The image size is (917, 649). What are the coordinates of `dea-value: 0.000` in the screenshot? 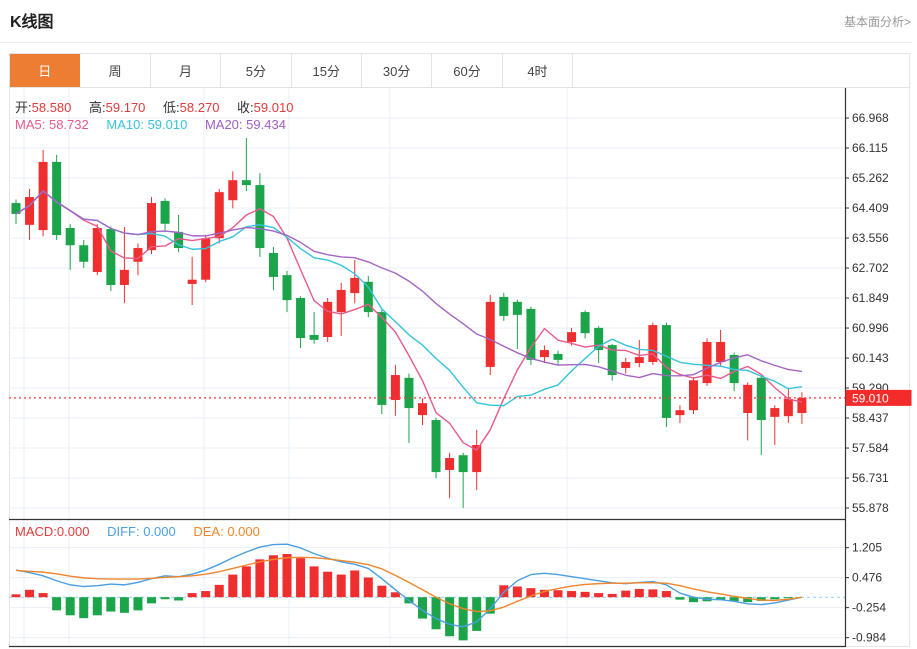 It's located at (243, 531).